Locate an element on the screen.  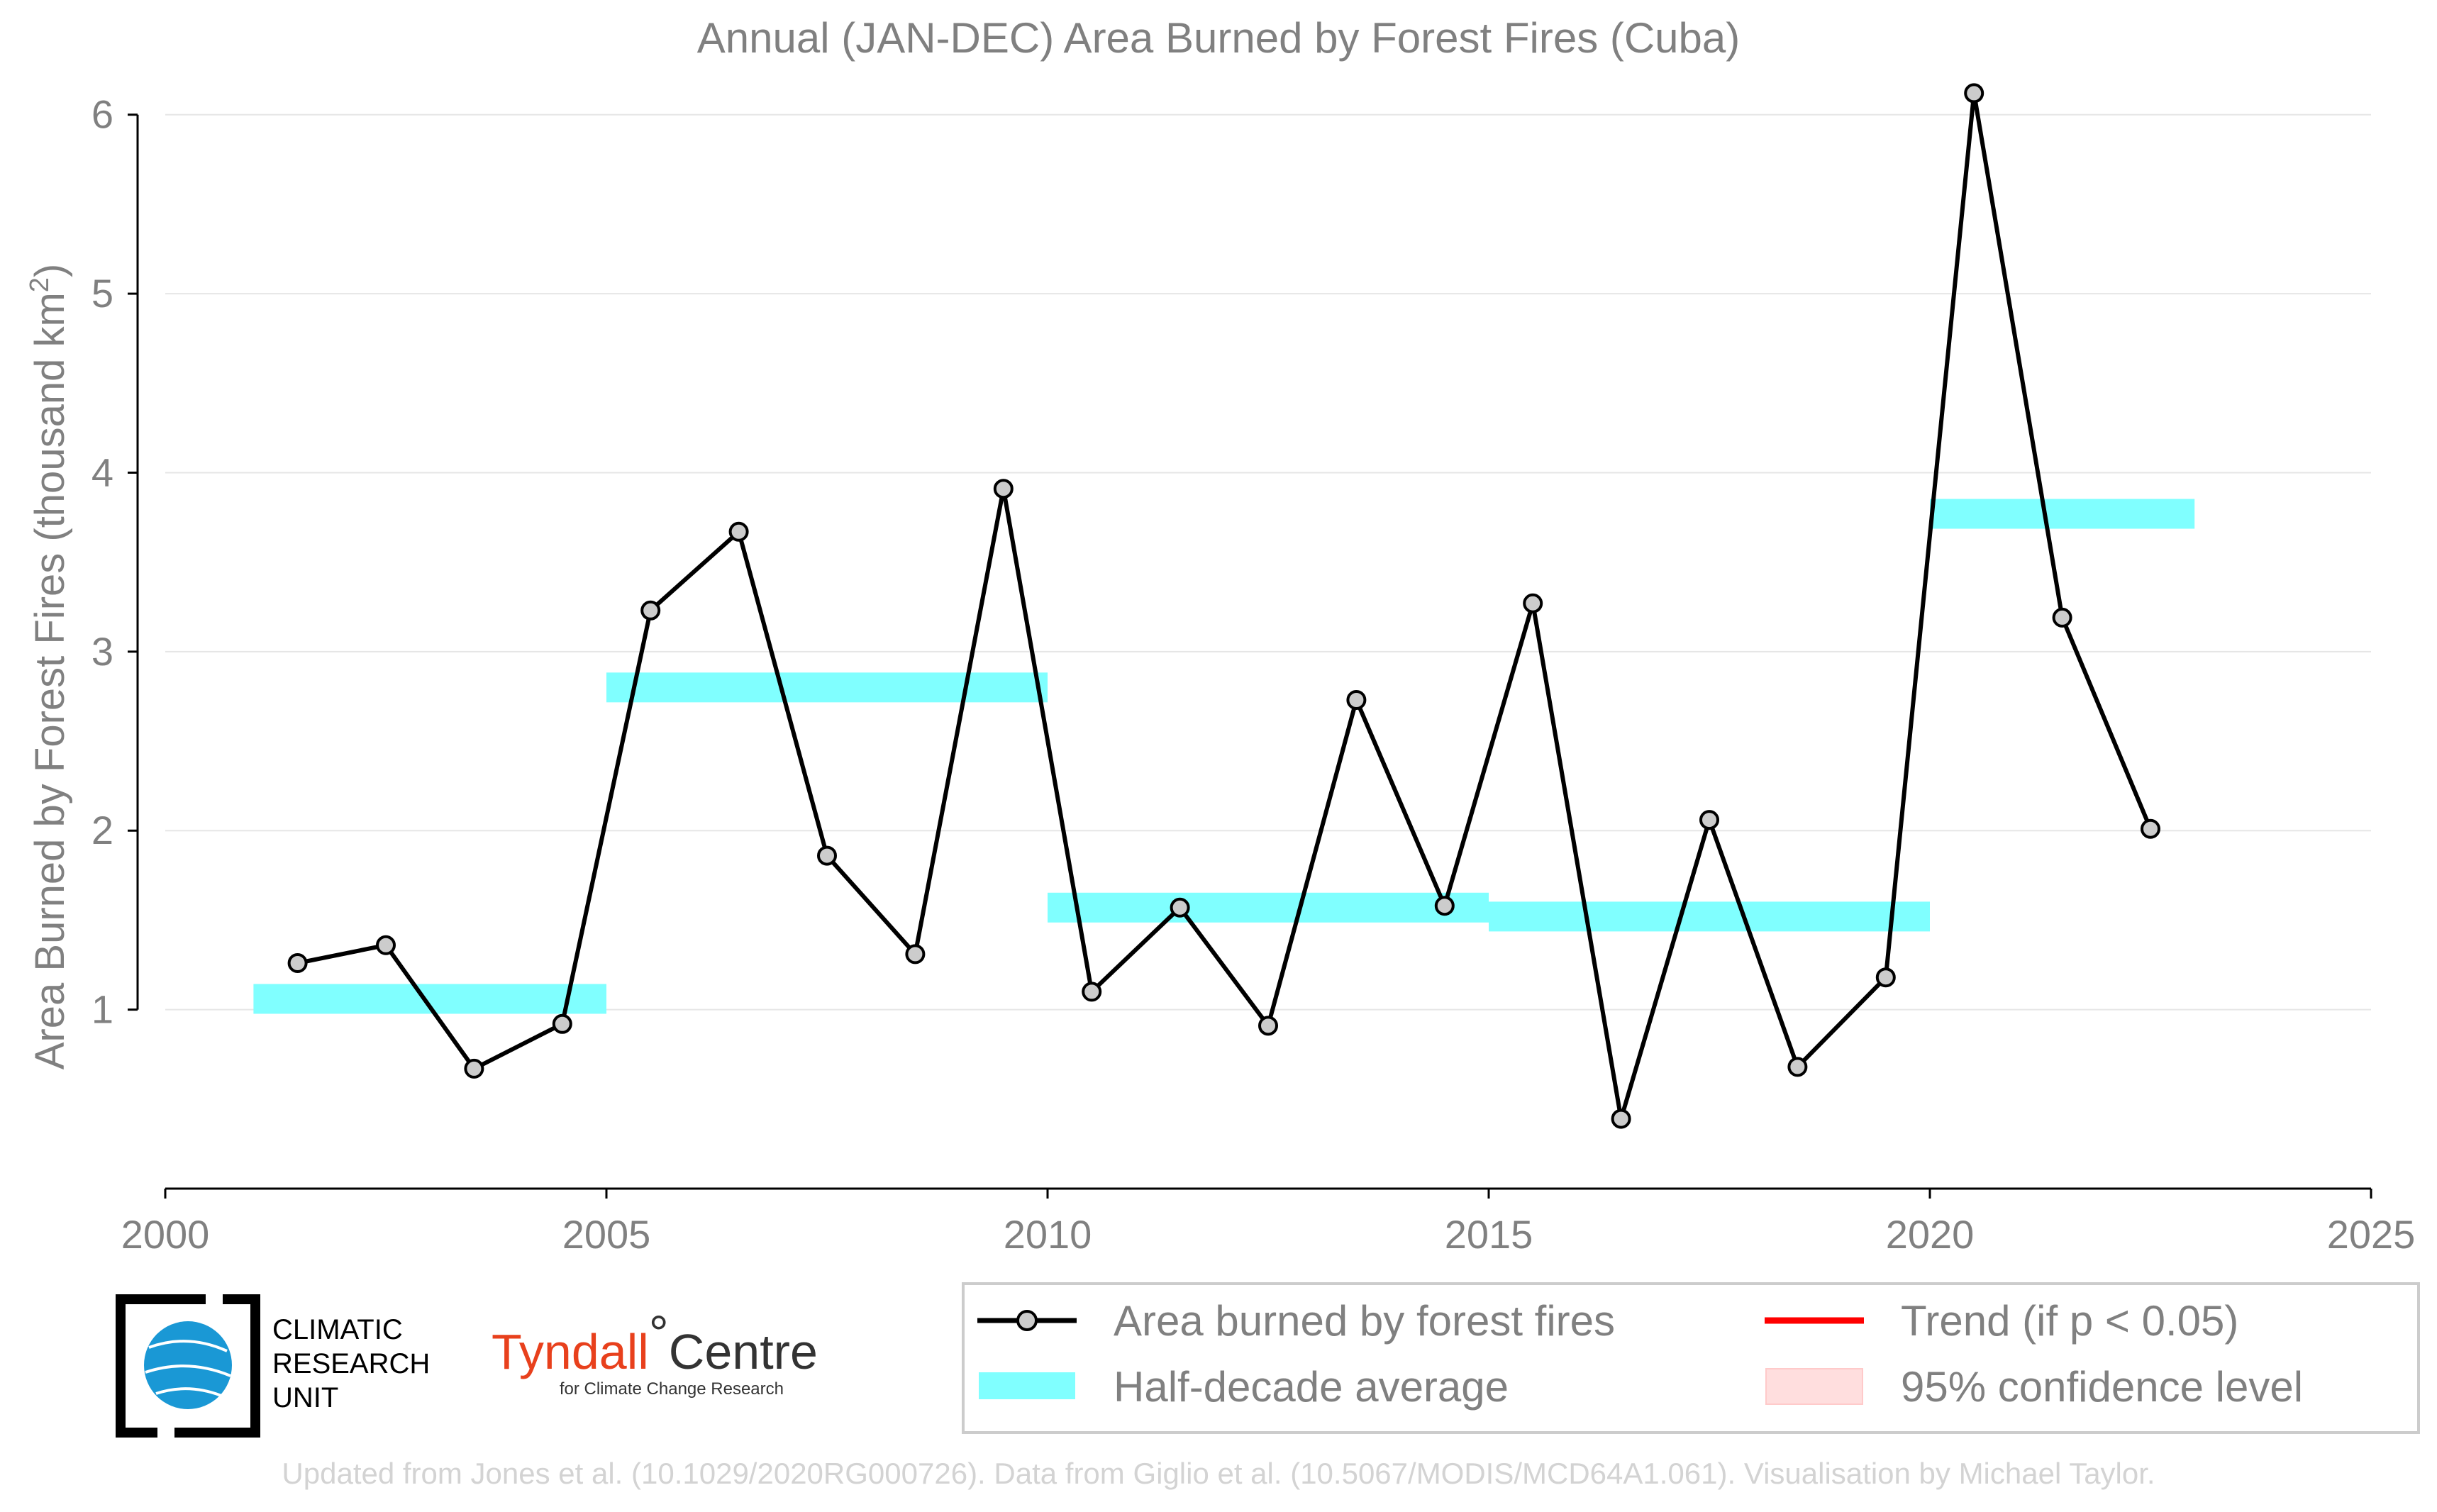
legend-label-confidence: 95% confidence level is located at coordinates (2102, 1387).